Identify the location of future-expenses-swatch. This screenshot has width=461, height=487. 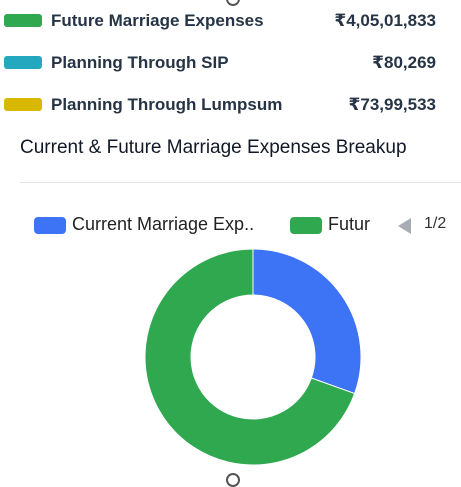
(23, 20).